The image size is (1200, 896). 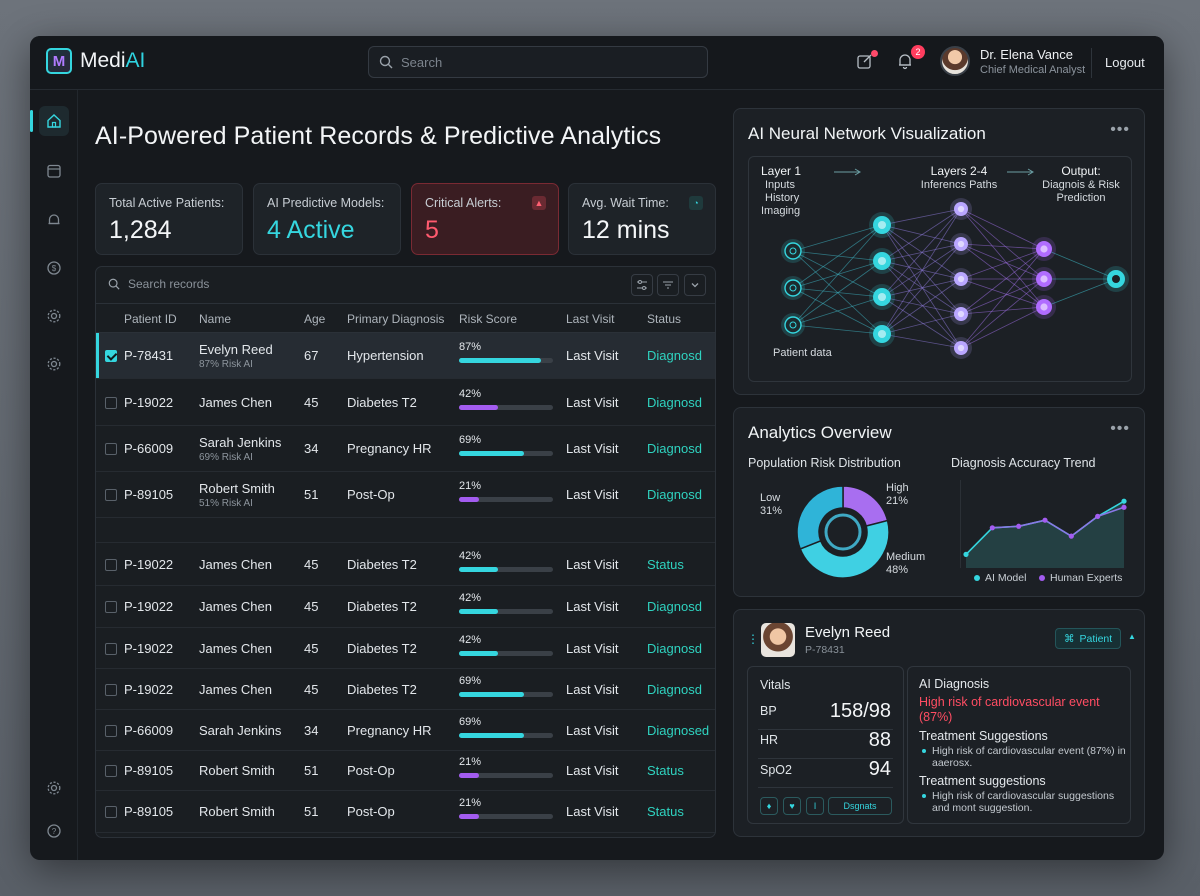 What do you see at coordinates (1058, 522) in the screenshot?
I see `trend-line-human-experts` at bounding box center [1058, 522].